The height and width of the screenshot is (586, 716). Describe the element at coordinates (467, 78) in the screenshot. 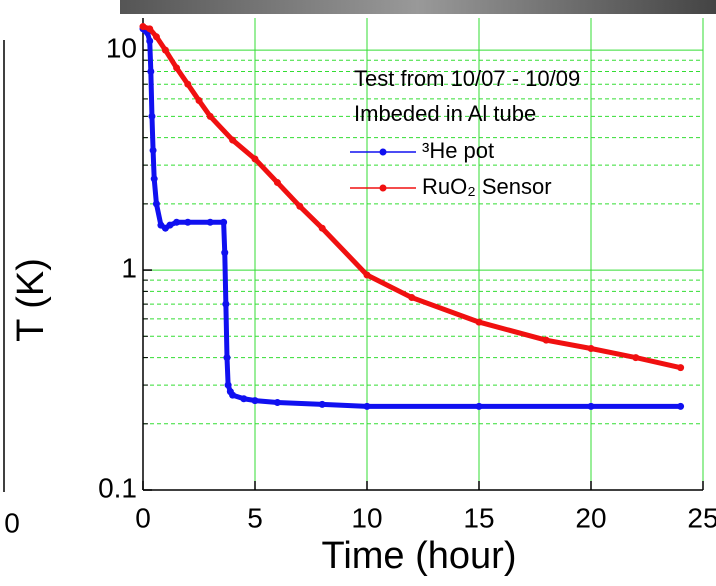

I see `annotation: Test from 10/07 - 10/09` at that location.